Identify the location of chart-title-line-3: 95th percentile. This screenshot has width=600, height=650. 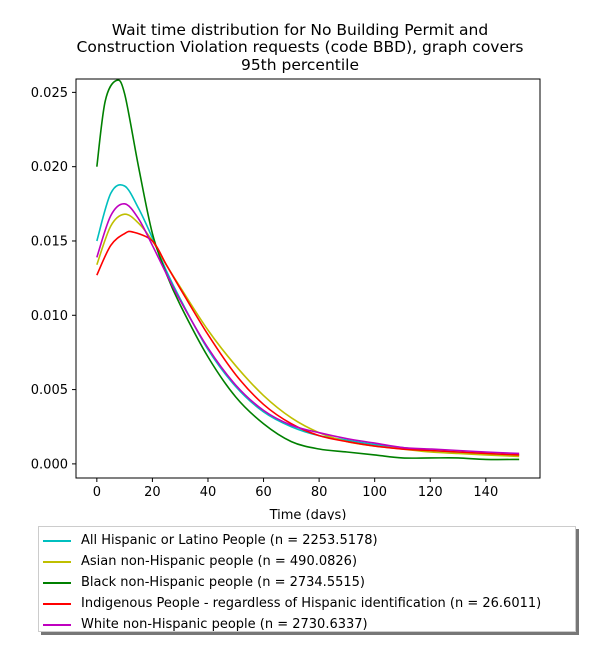
(300, 65).